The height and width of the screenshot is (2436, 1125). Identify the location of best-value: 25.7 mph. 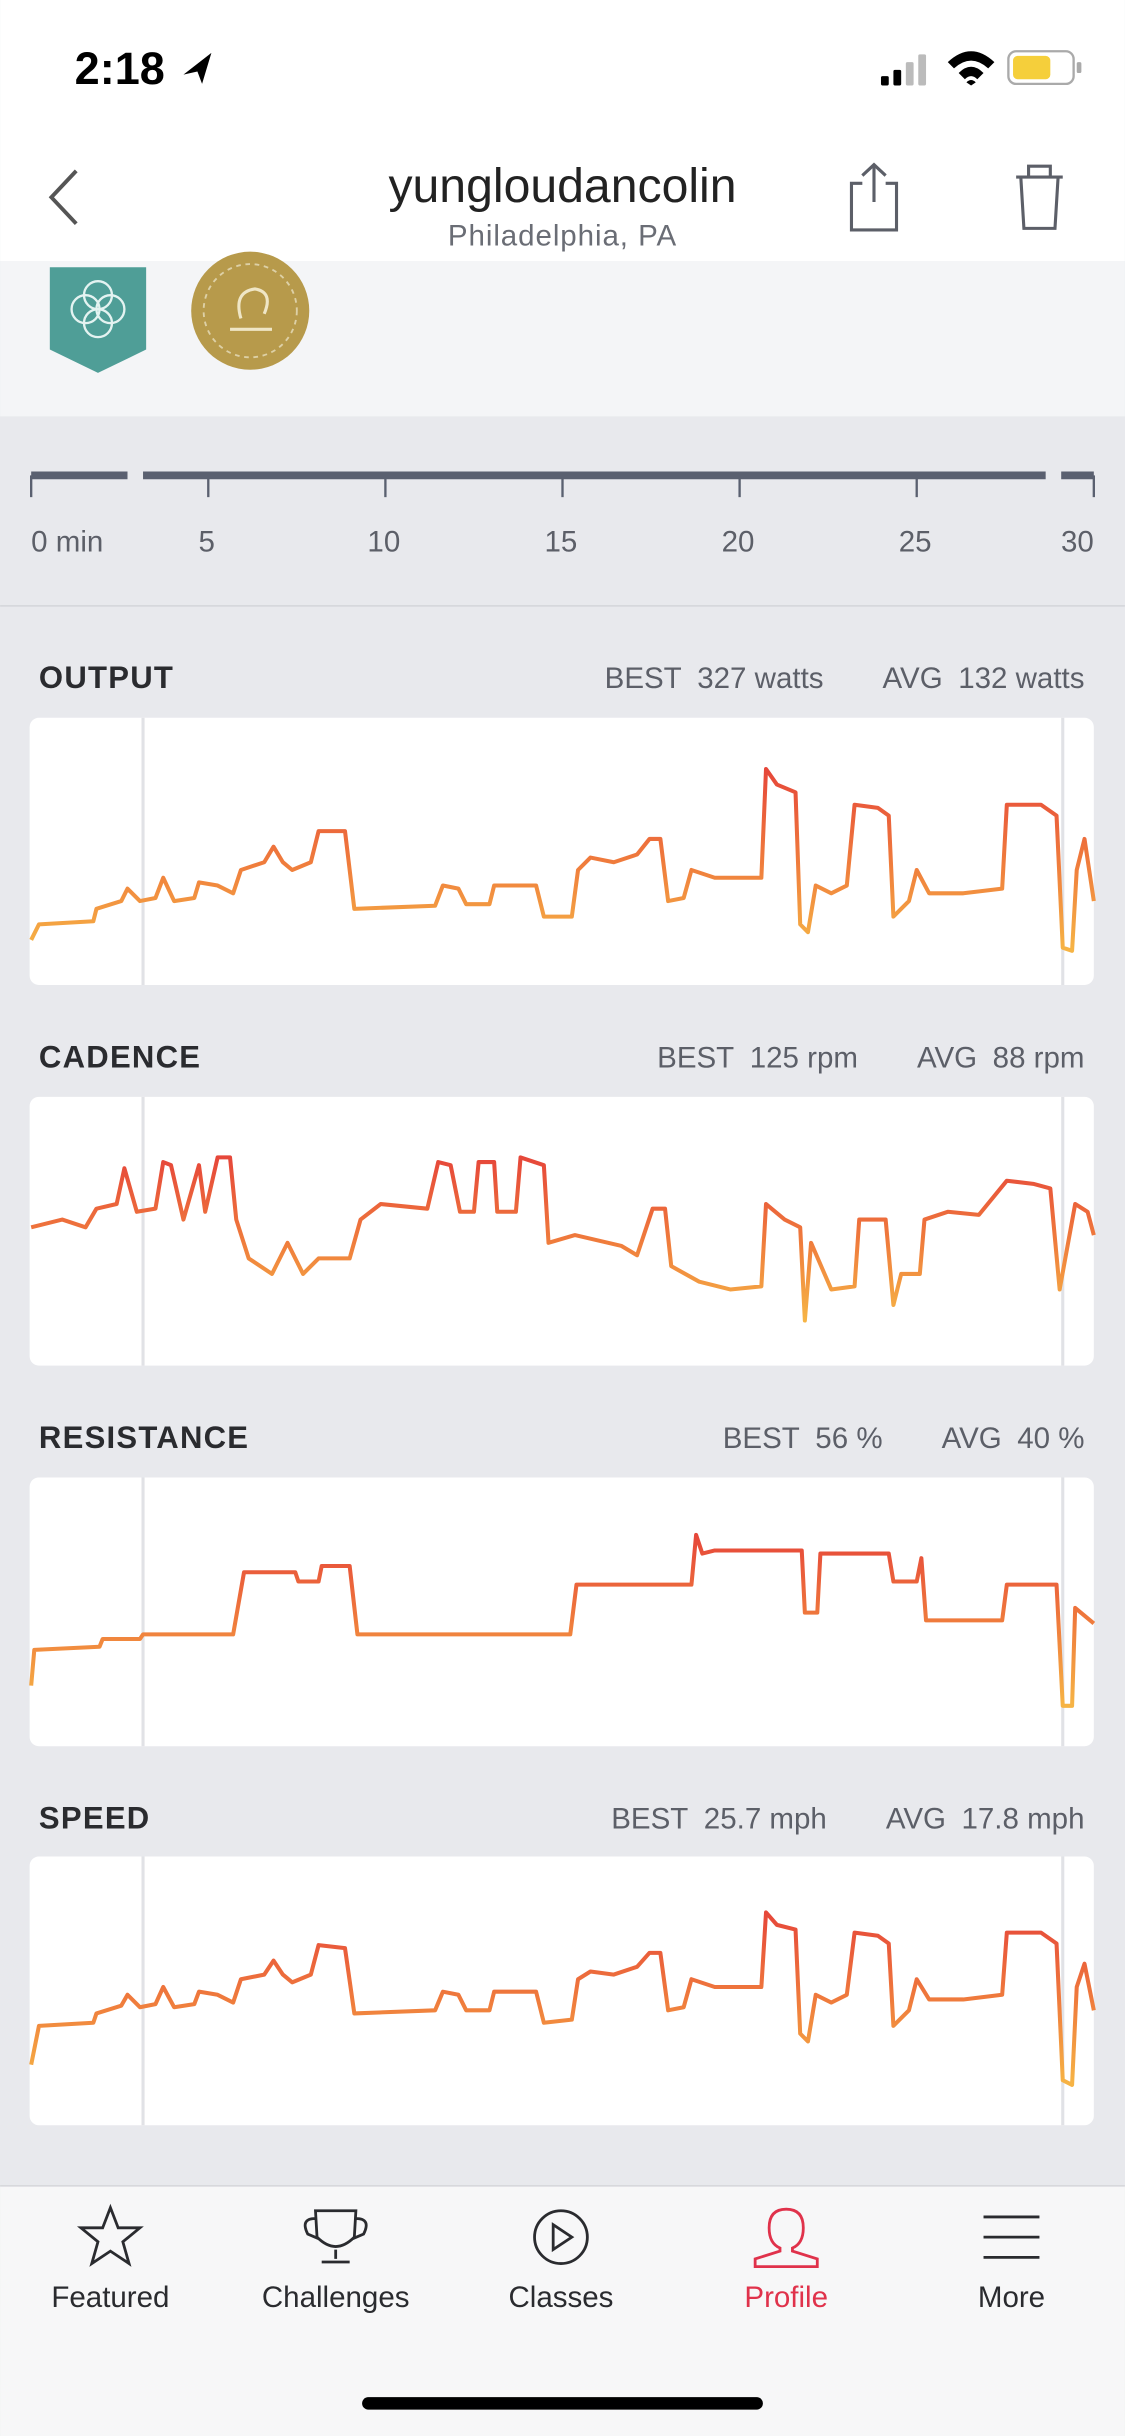
(765, 1819).